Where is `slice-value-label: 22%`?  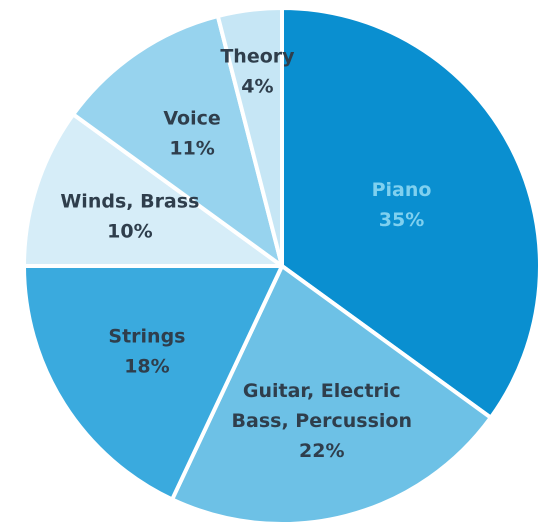
slice-value-label: 22% is located at coordinates (321, 450).